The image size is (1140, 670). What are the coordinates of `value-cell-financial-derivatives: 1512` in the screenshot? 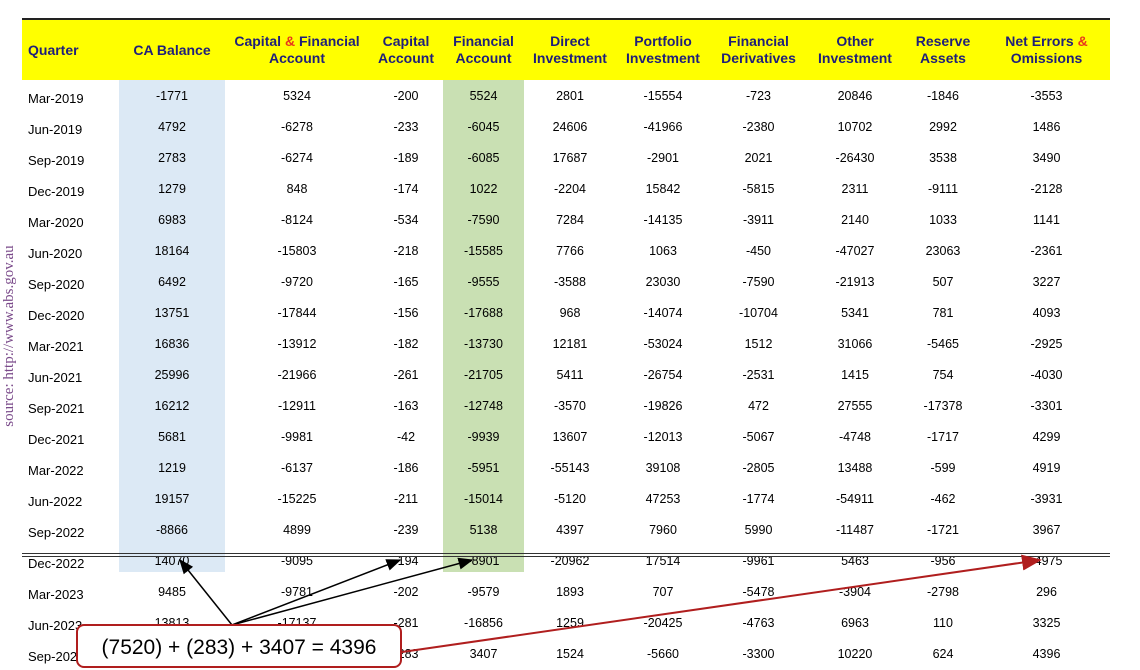 It's located at (758, 343).